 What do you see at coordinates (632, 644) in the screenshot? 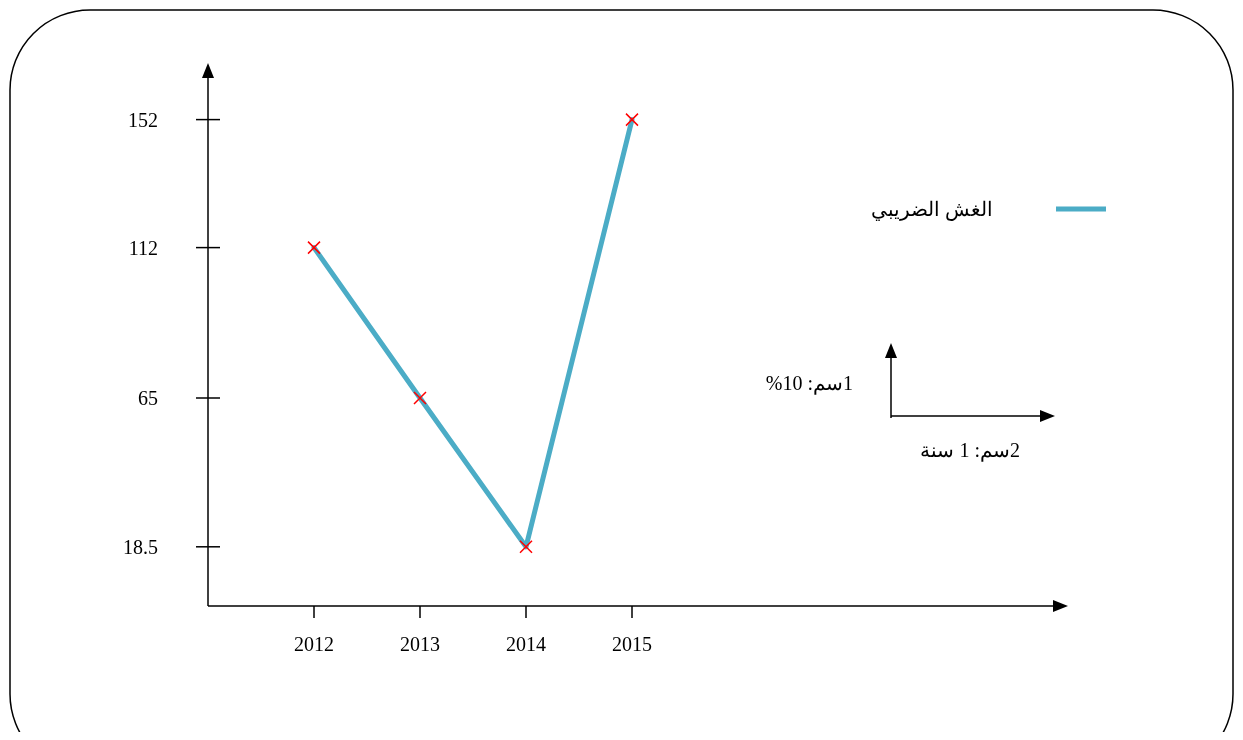
I see `x-tick-label: 2015` at bounding box center [632, 644].